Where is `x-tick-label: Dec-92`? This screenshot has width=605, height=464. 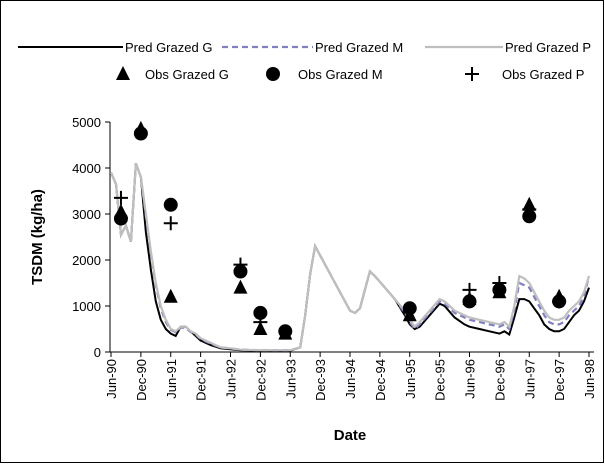
x-tick-label: Dec-92 is located at coordinates (260, 380).